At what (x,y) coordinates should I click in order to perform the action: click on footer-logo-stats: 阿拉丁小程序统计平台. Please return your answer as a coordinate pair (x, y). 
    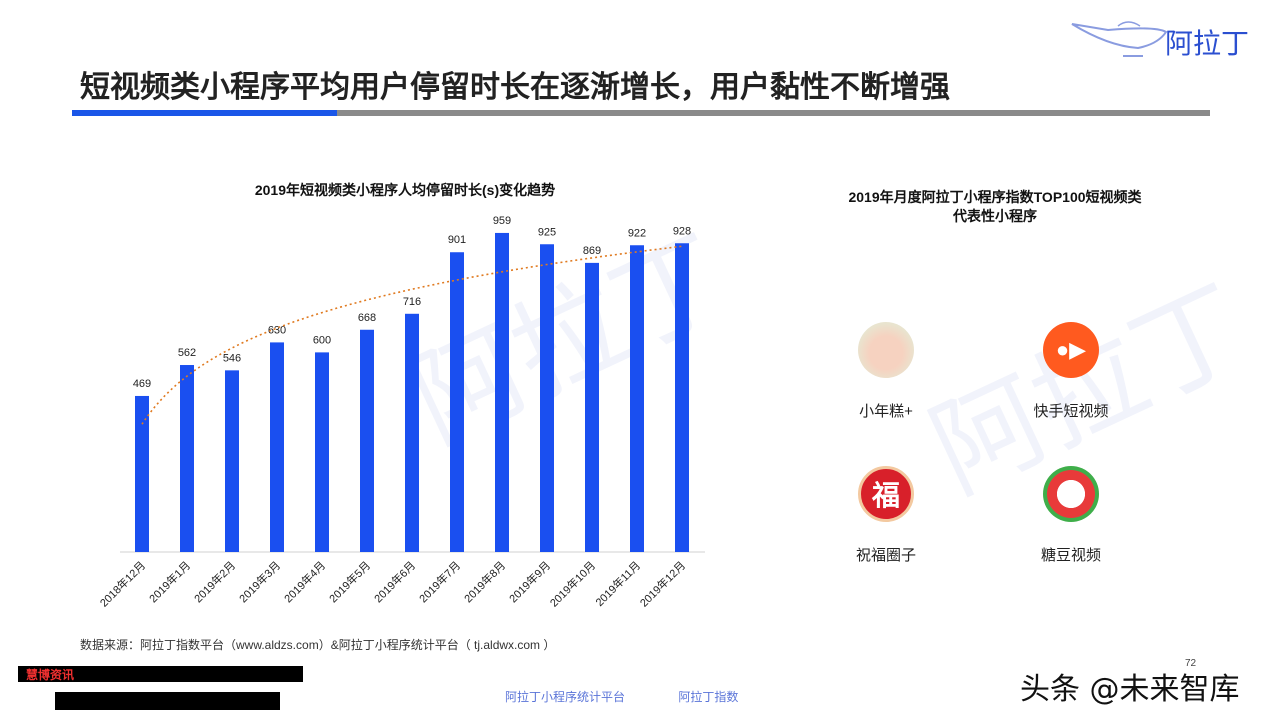
    Looking at the image, I should click on (565, 697).